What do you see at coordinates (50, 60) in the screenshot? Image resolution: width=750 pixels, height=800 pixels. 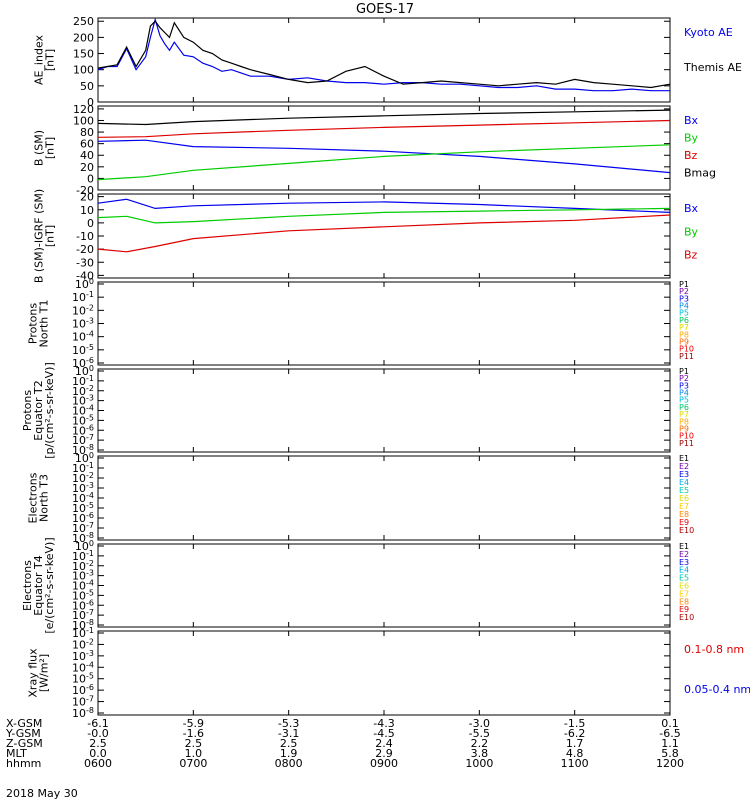 I see `y-axis-label: [nT]` at bounding box center [50, 60].